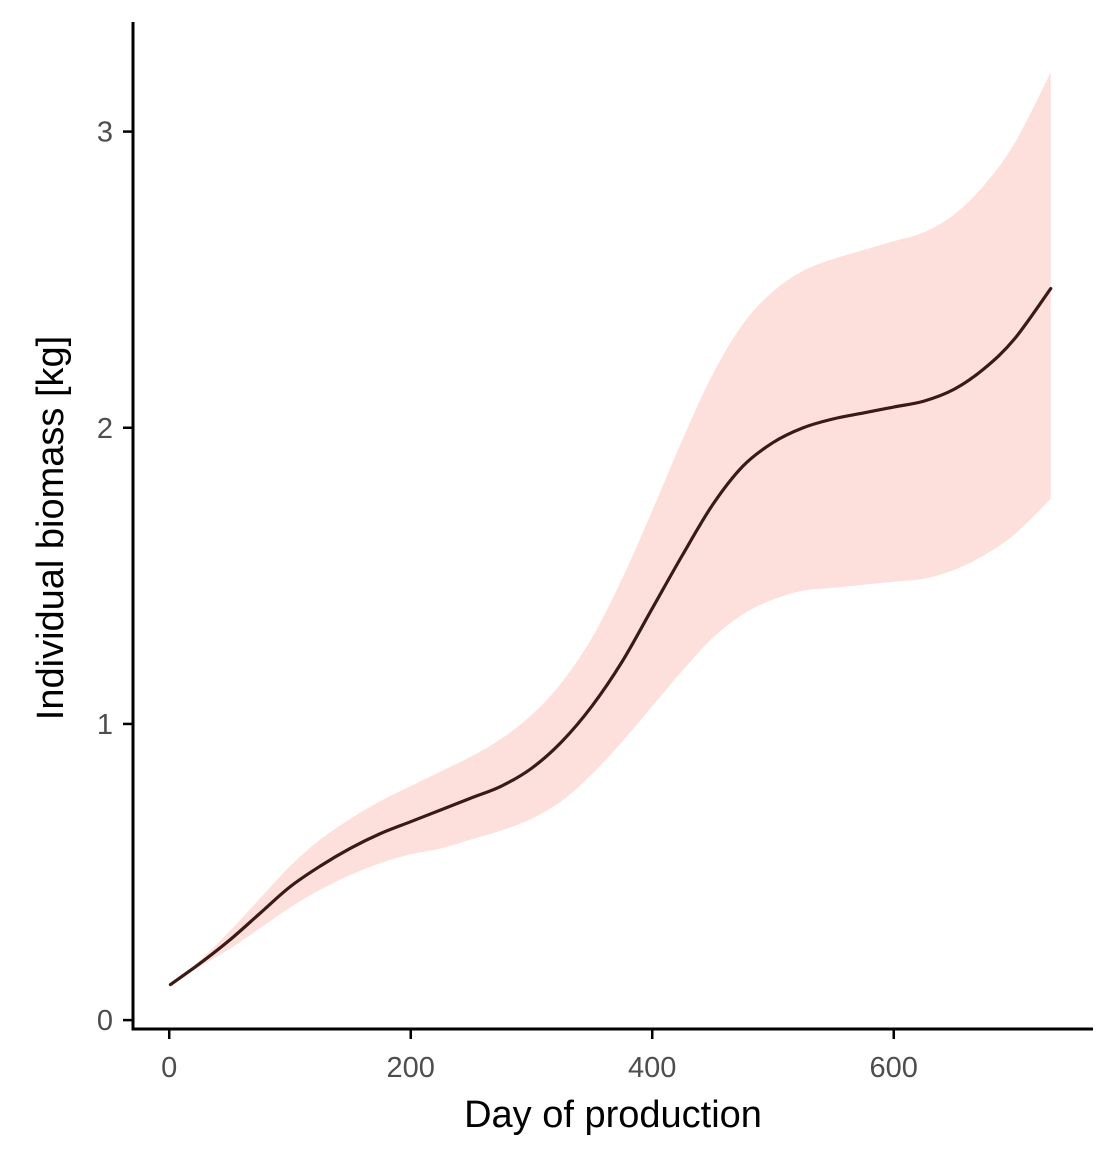 The width and height of the screenshot is (1117, 1160). Describe the element at coordinates (105, 725) in the screenshot. I see `y-tick-label: 1` at that location.